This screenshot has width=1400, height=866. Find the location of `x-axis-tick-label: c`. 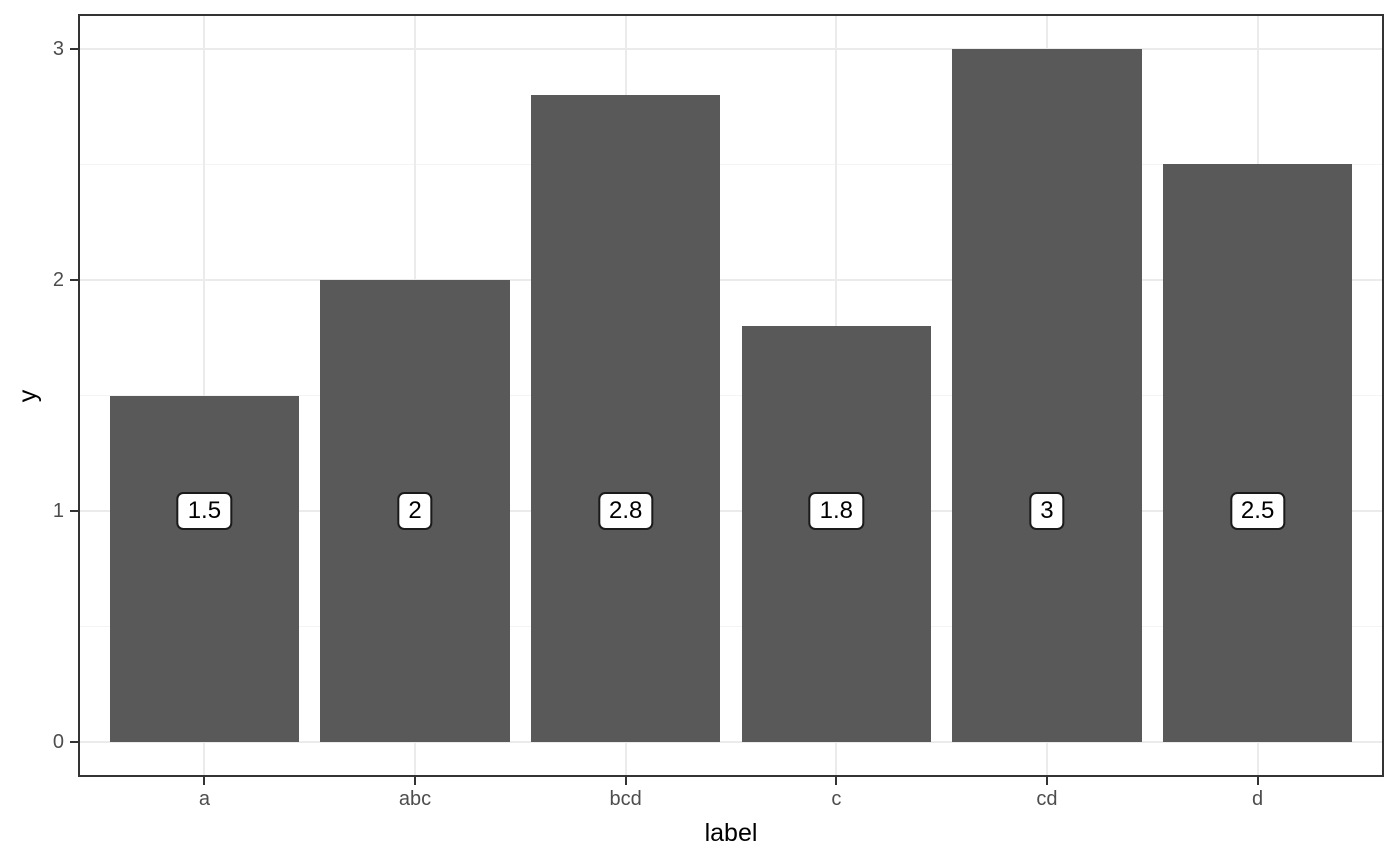

x-axis-tick-label: c is located at coordinates (836, 799).